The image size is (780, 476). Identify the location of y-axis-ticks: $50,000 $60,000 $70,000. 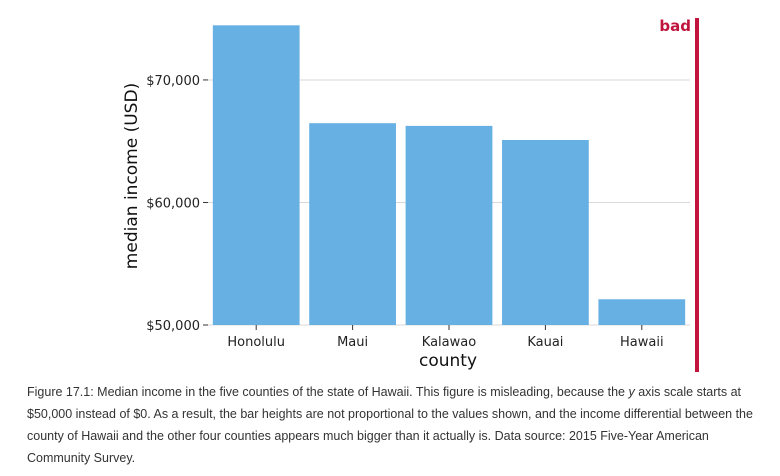
(177, 204).